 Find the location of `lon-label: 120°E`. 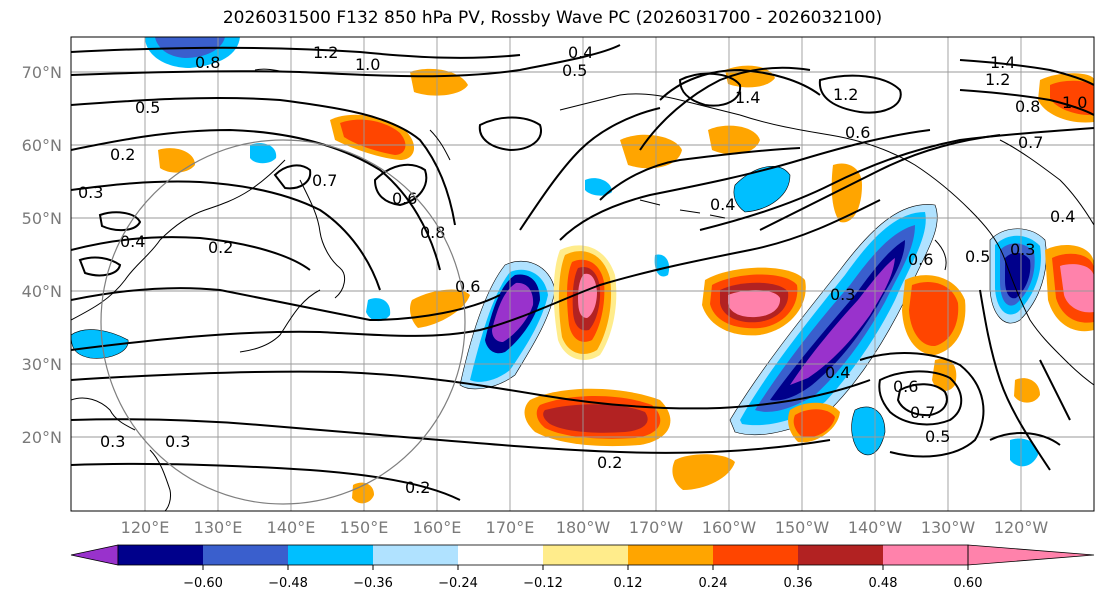

lon-label: 120°E is located at coordinates (145, 527).